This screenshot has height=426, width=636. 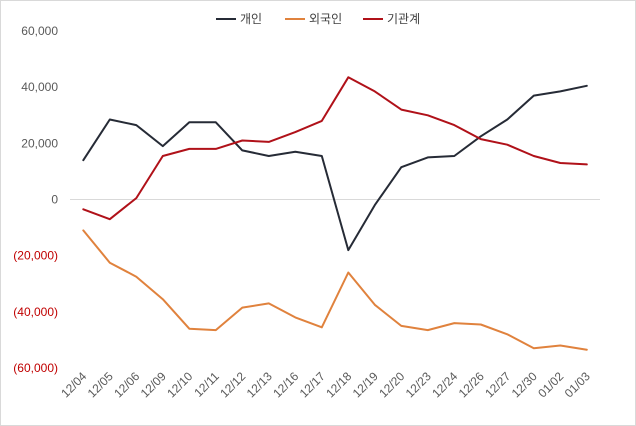 What do you see at coordinates (471, 384) in the screenshot?
I see `x-tick-label: 12/26` at bounding box center [471, 384].